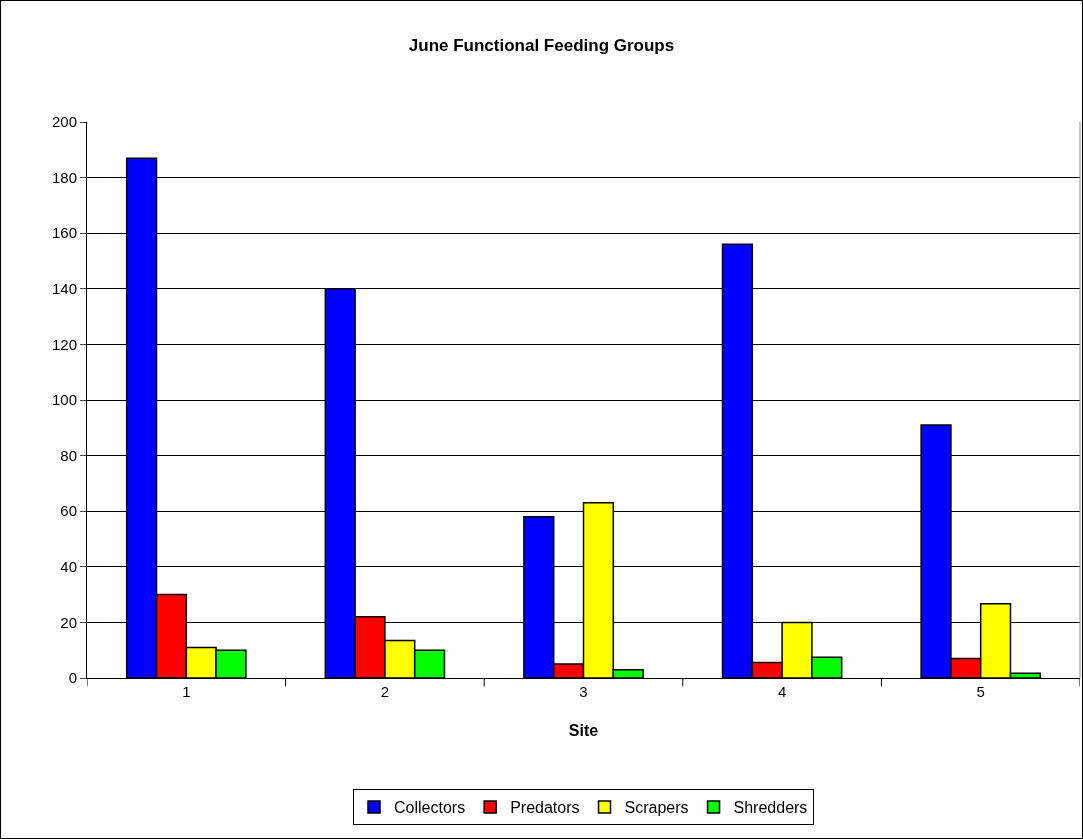 The height and width of the screenshot is (839, 1083). I want to click on x-tick-label: 4, so click(782, 691).